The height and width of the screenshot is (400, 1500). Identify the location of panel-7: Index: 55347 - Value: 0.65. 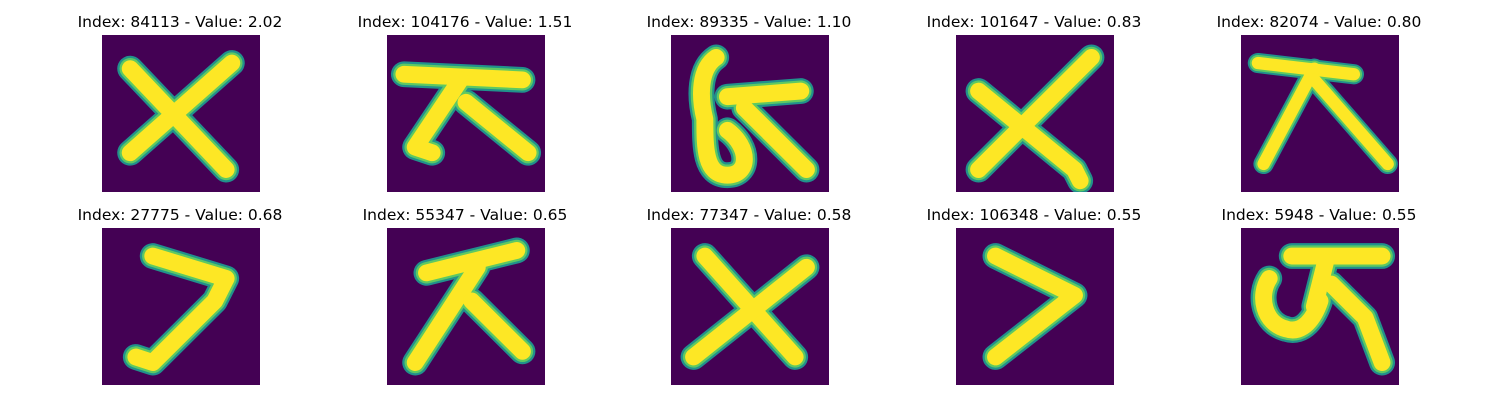
(465, 300).